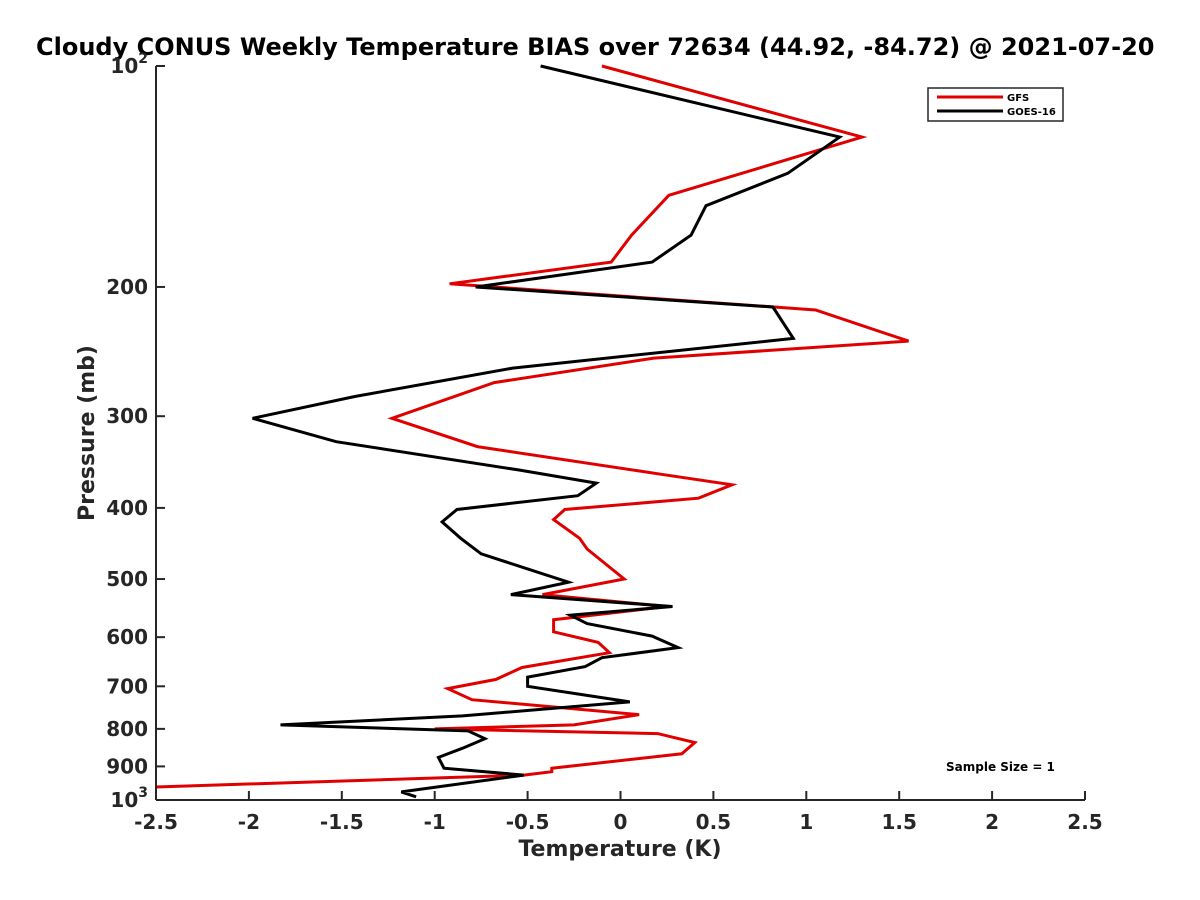 The image size is (1200, 900). Describe the element at coordinates (1000, 767) in the screenshot. I see `sample-size-annotation: Sample Size = 1` at that location.